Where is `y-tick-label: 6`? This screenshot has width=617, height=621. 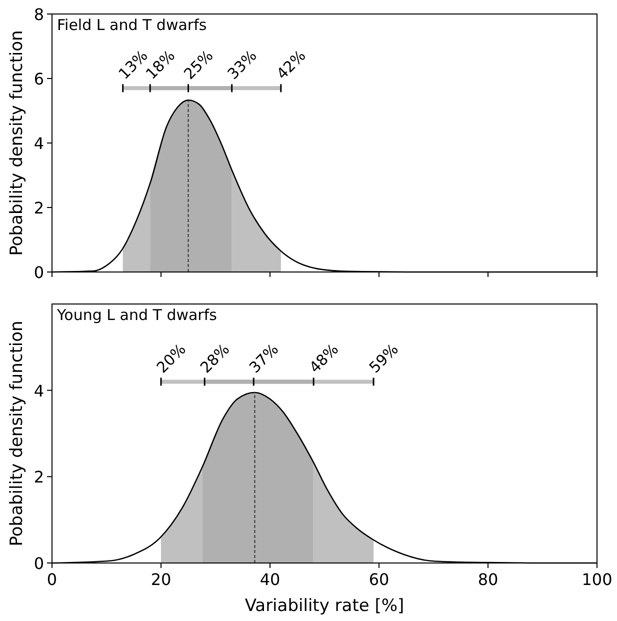 y-tick-label: 6 is located at coordinates (39, 79).